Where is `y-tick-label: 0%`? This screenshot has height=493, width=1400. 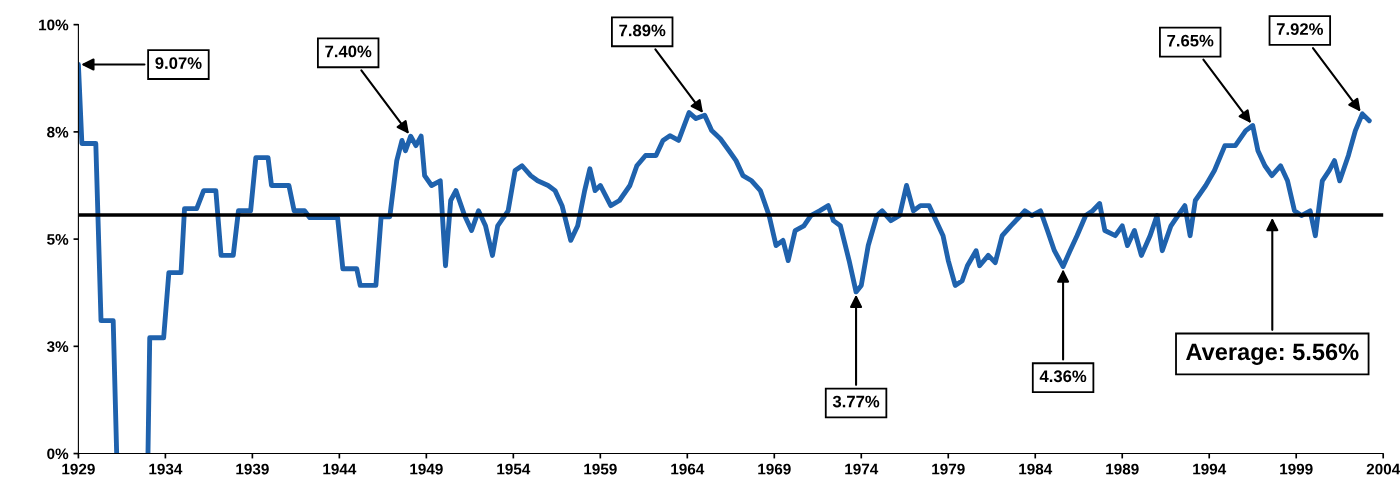 y-tick-label: 0% is located at coordinates (58, 454).